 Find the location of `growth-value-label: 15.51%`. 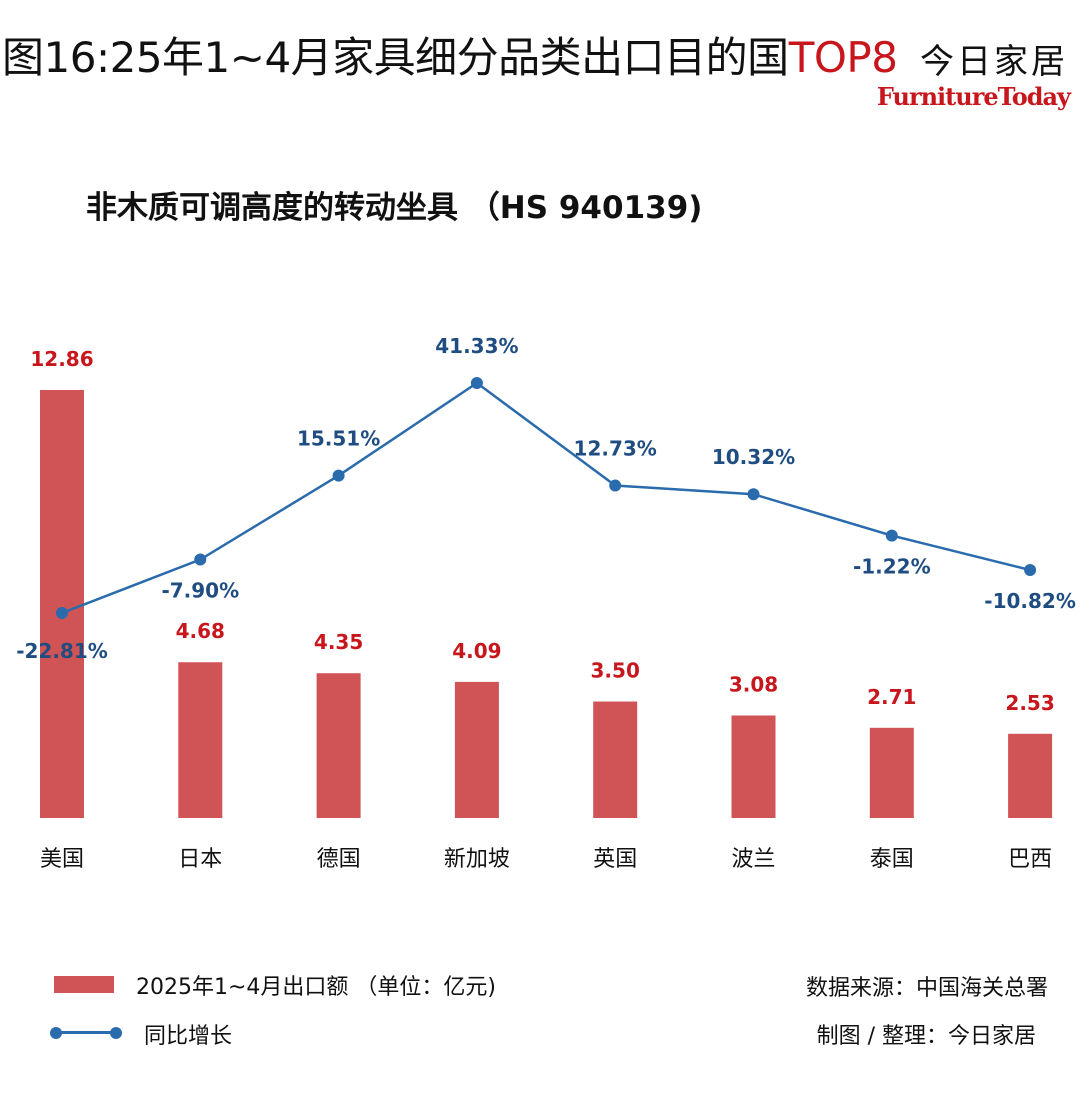

growth-value-label: 15.51% is located at coordinates (338, 439).